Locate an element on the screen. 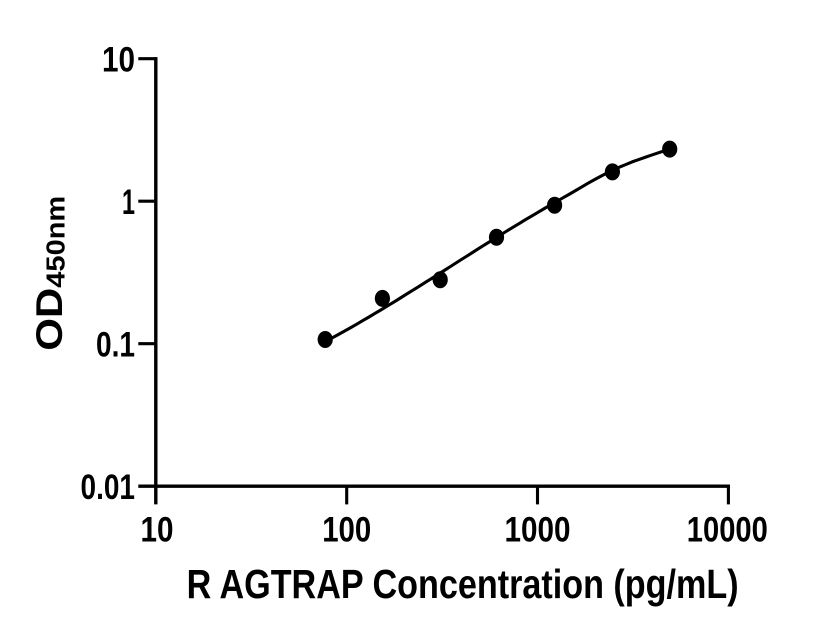  svg-text: 0.1 is located at coordinates (115, 344).